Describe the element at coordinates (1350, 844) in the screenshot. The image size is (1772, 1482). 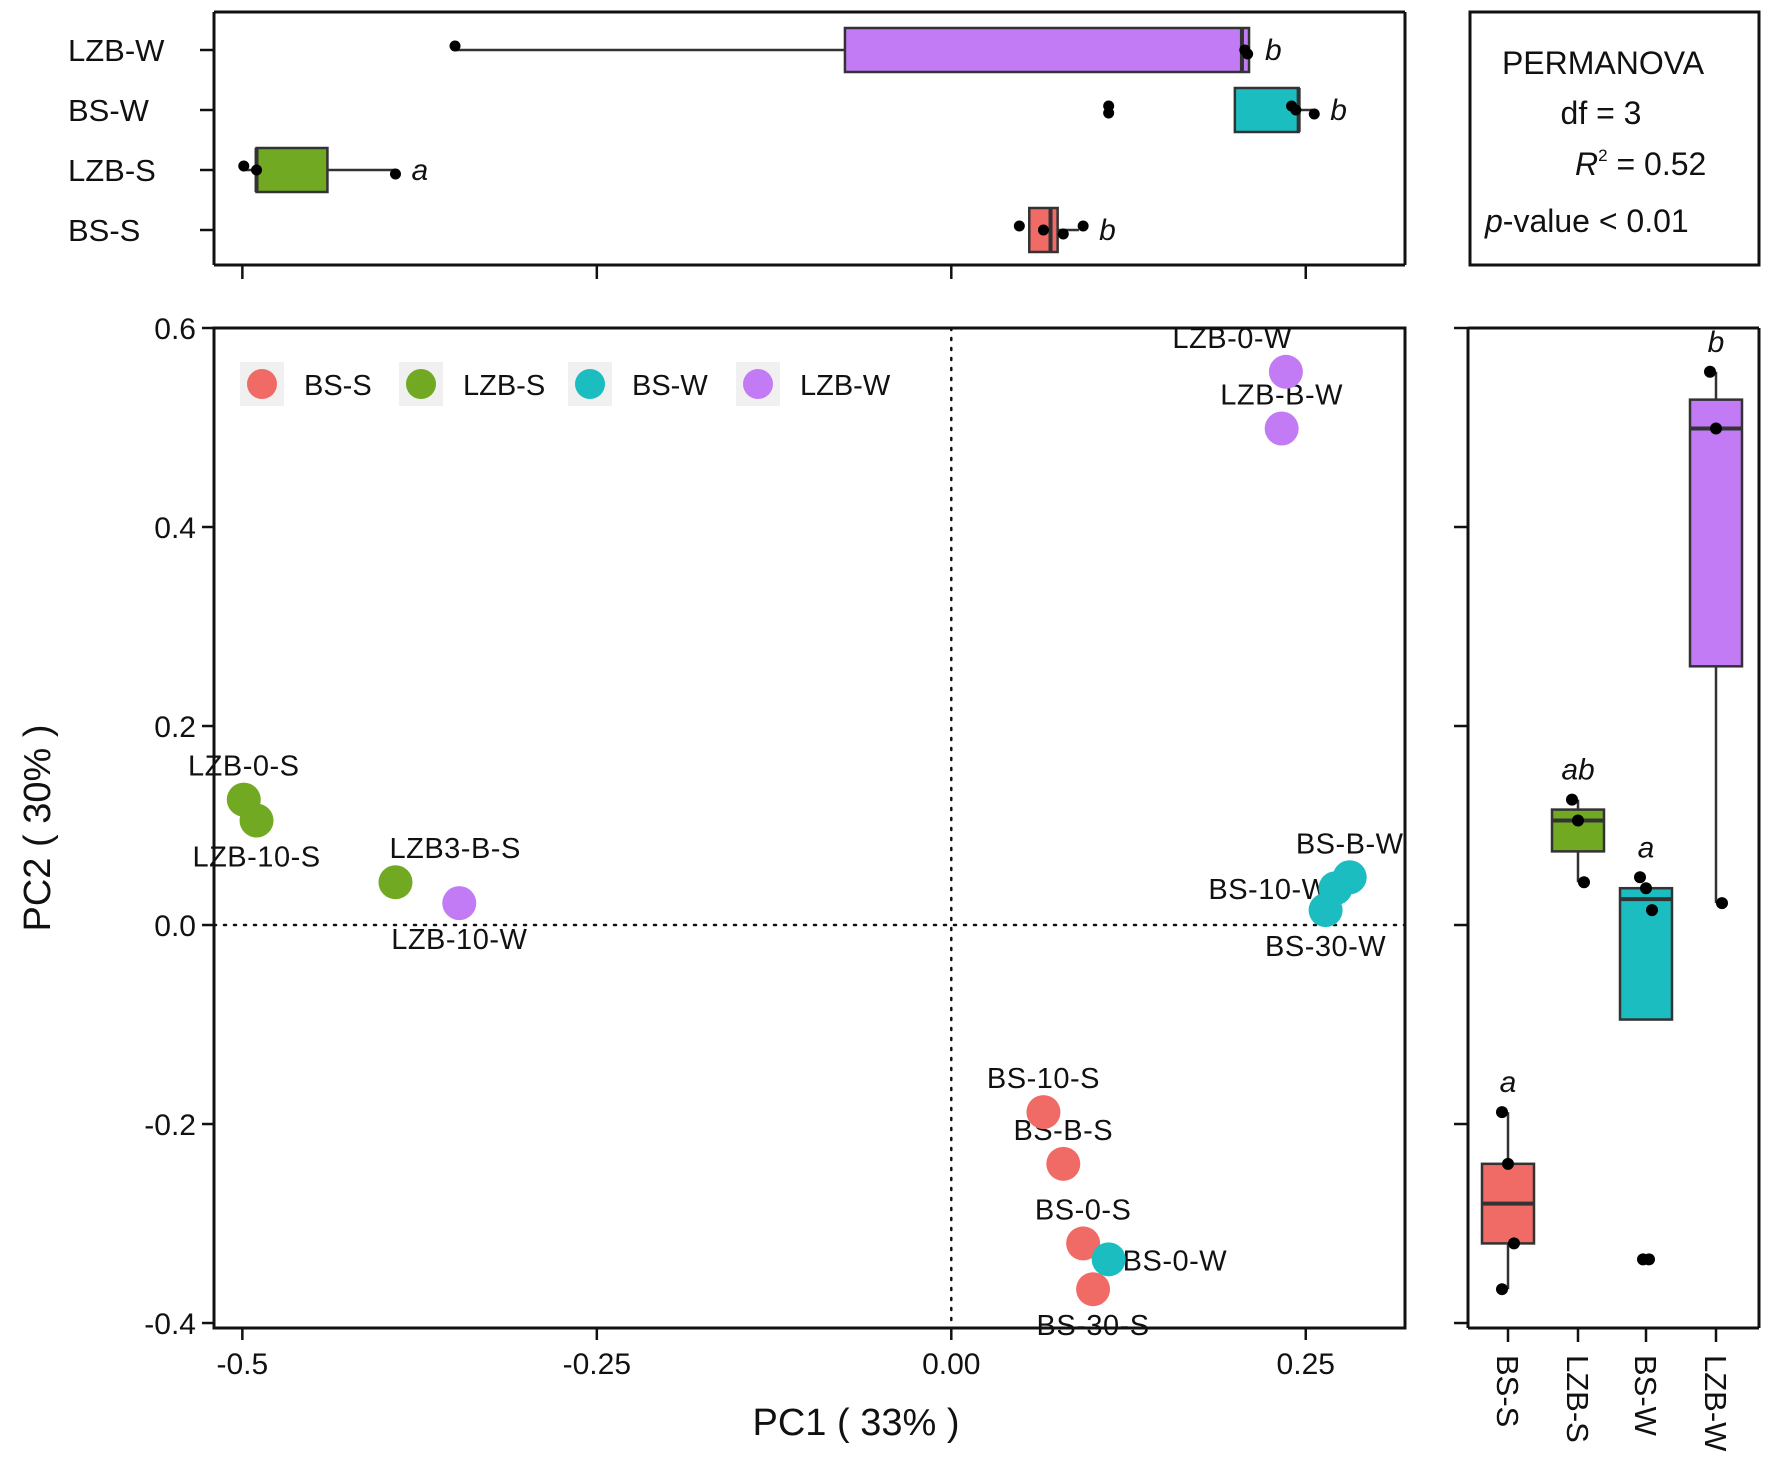
I see `label-bs-b-w: BS-B-W` at that location.